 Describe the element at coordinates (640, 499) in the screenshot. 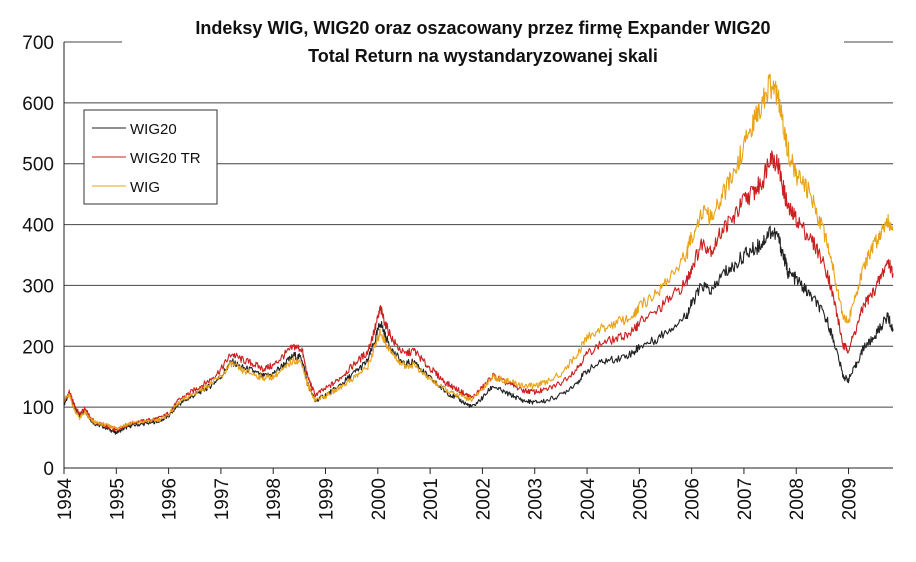

I see `x-tick-label-2005: 2005` at that location.